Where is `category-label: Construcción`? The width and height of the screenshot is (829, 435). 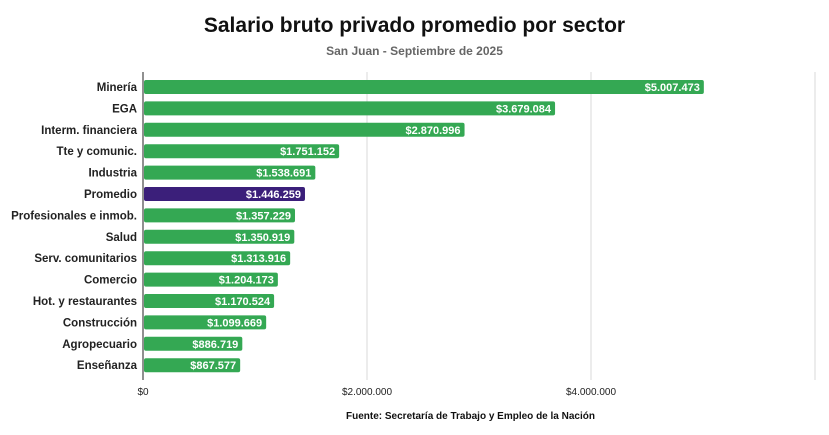
category-label: Construcción is located at coordinates (100, 323).